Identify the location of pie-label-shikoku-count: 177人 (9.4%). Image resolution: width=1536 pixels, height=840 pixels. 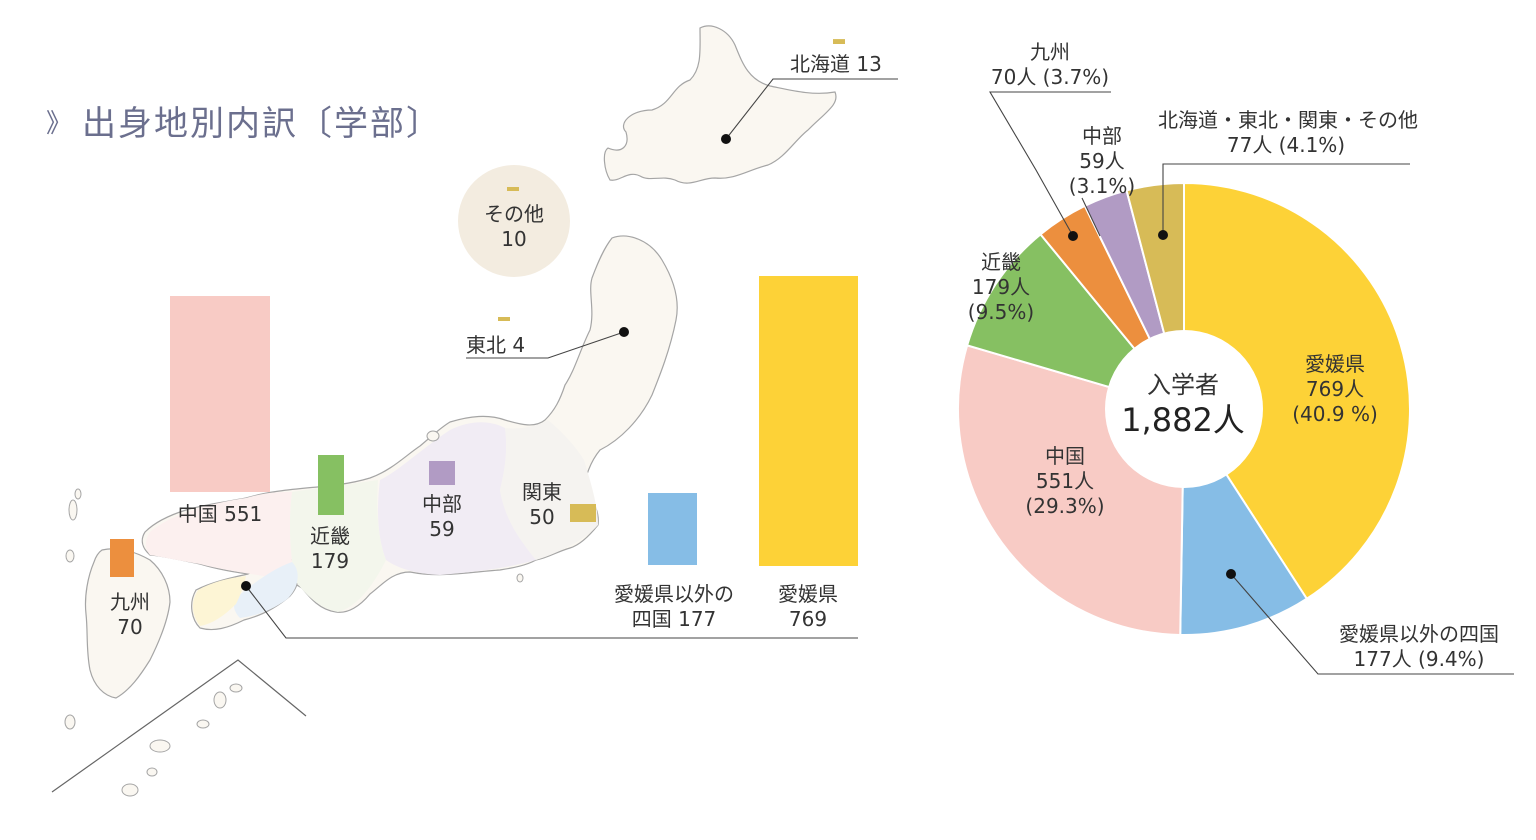
(1419, 659).